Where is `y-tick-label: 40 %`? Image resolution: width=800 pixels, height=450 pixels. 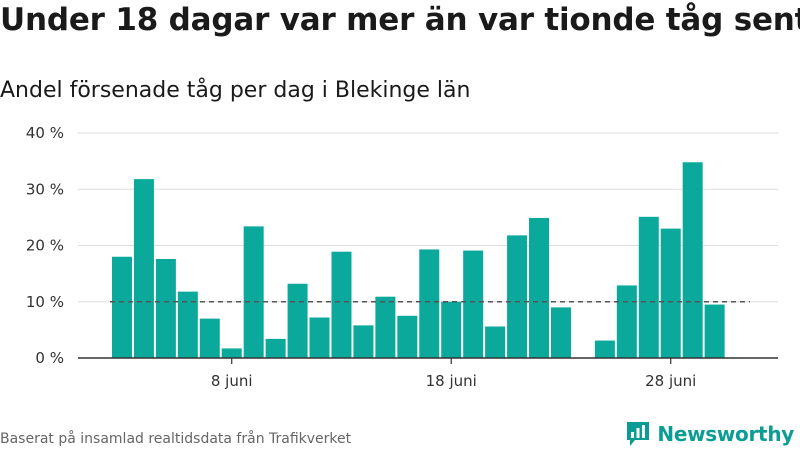
y-tick-label: 40 % is located at coordinates (45, 133).